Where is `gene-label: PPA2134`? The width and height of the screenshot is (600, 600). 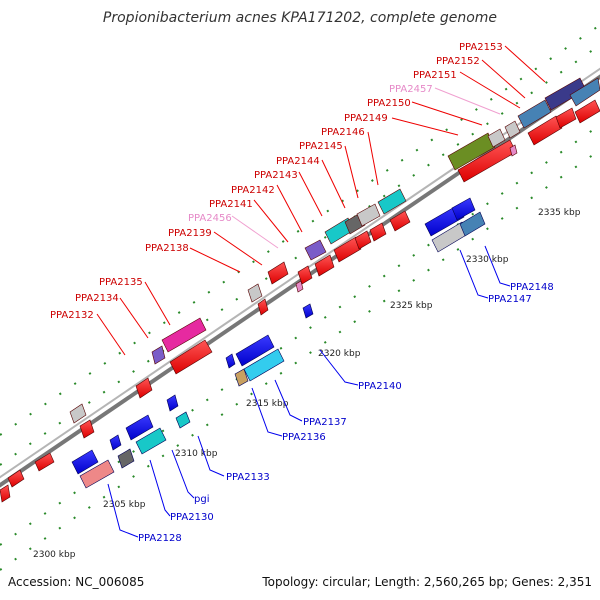
gene-label: PPA2134 is located at coordinates (97, 298).